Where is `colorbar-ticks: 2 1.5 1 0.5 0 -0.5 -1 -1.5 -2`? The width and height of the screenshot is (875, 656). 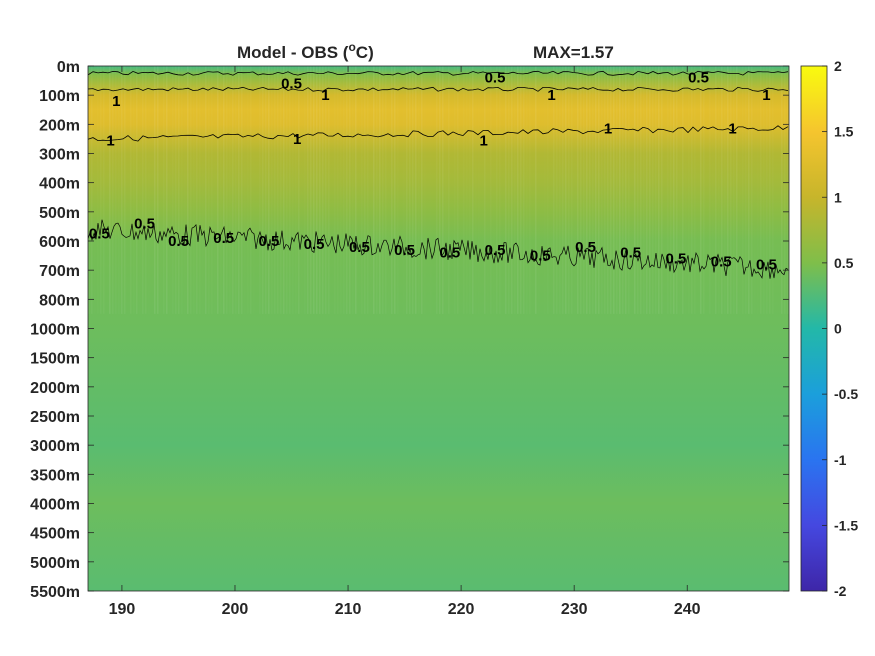 colorbar-ticks: 2 1.5 1 0.5 0 -0.5 -1 -1.5 -2 is located at coordinates (840, 328).